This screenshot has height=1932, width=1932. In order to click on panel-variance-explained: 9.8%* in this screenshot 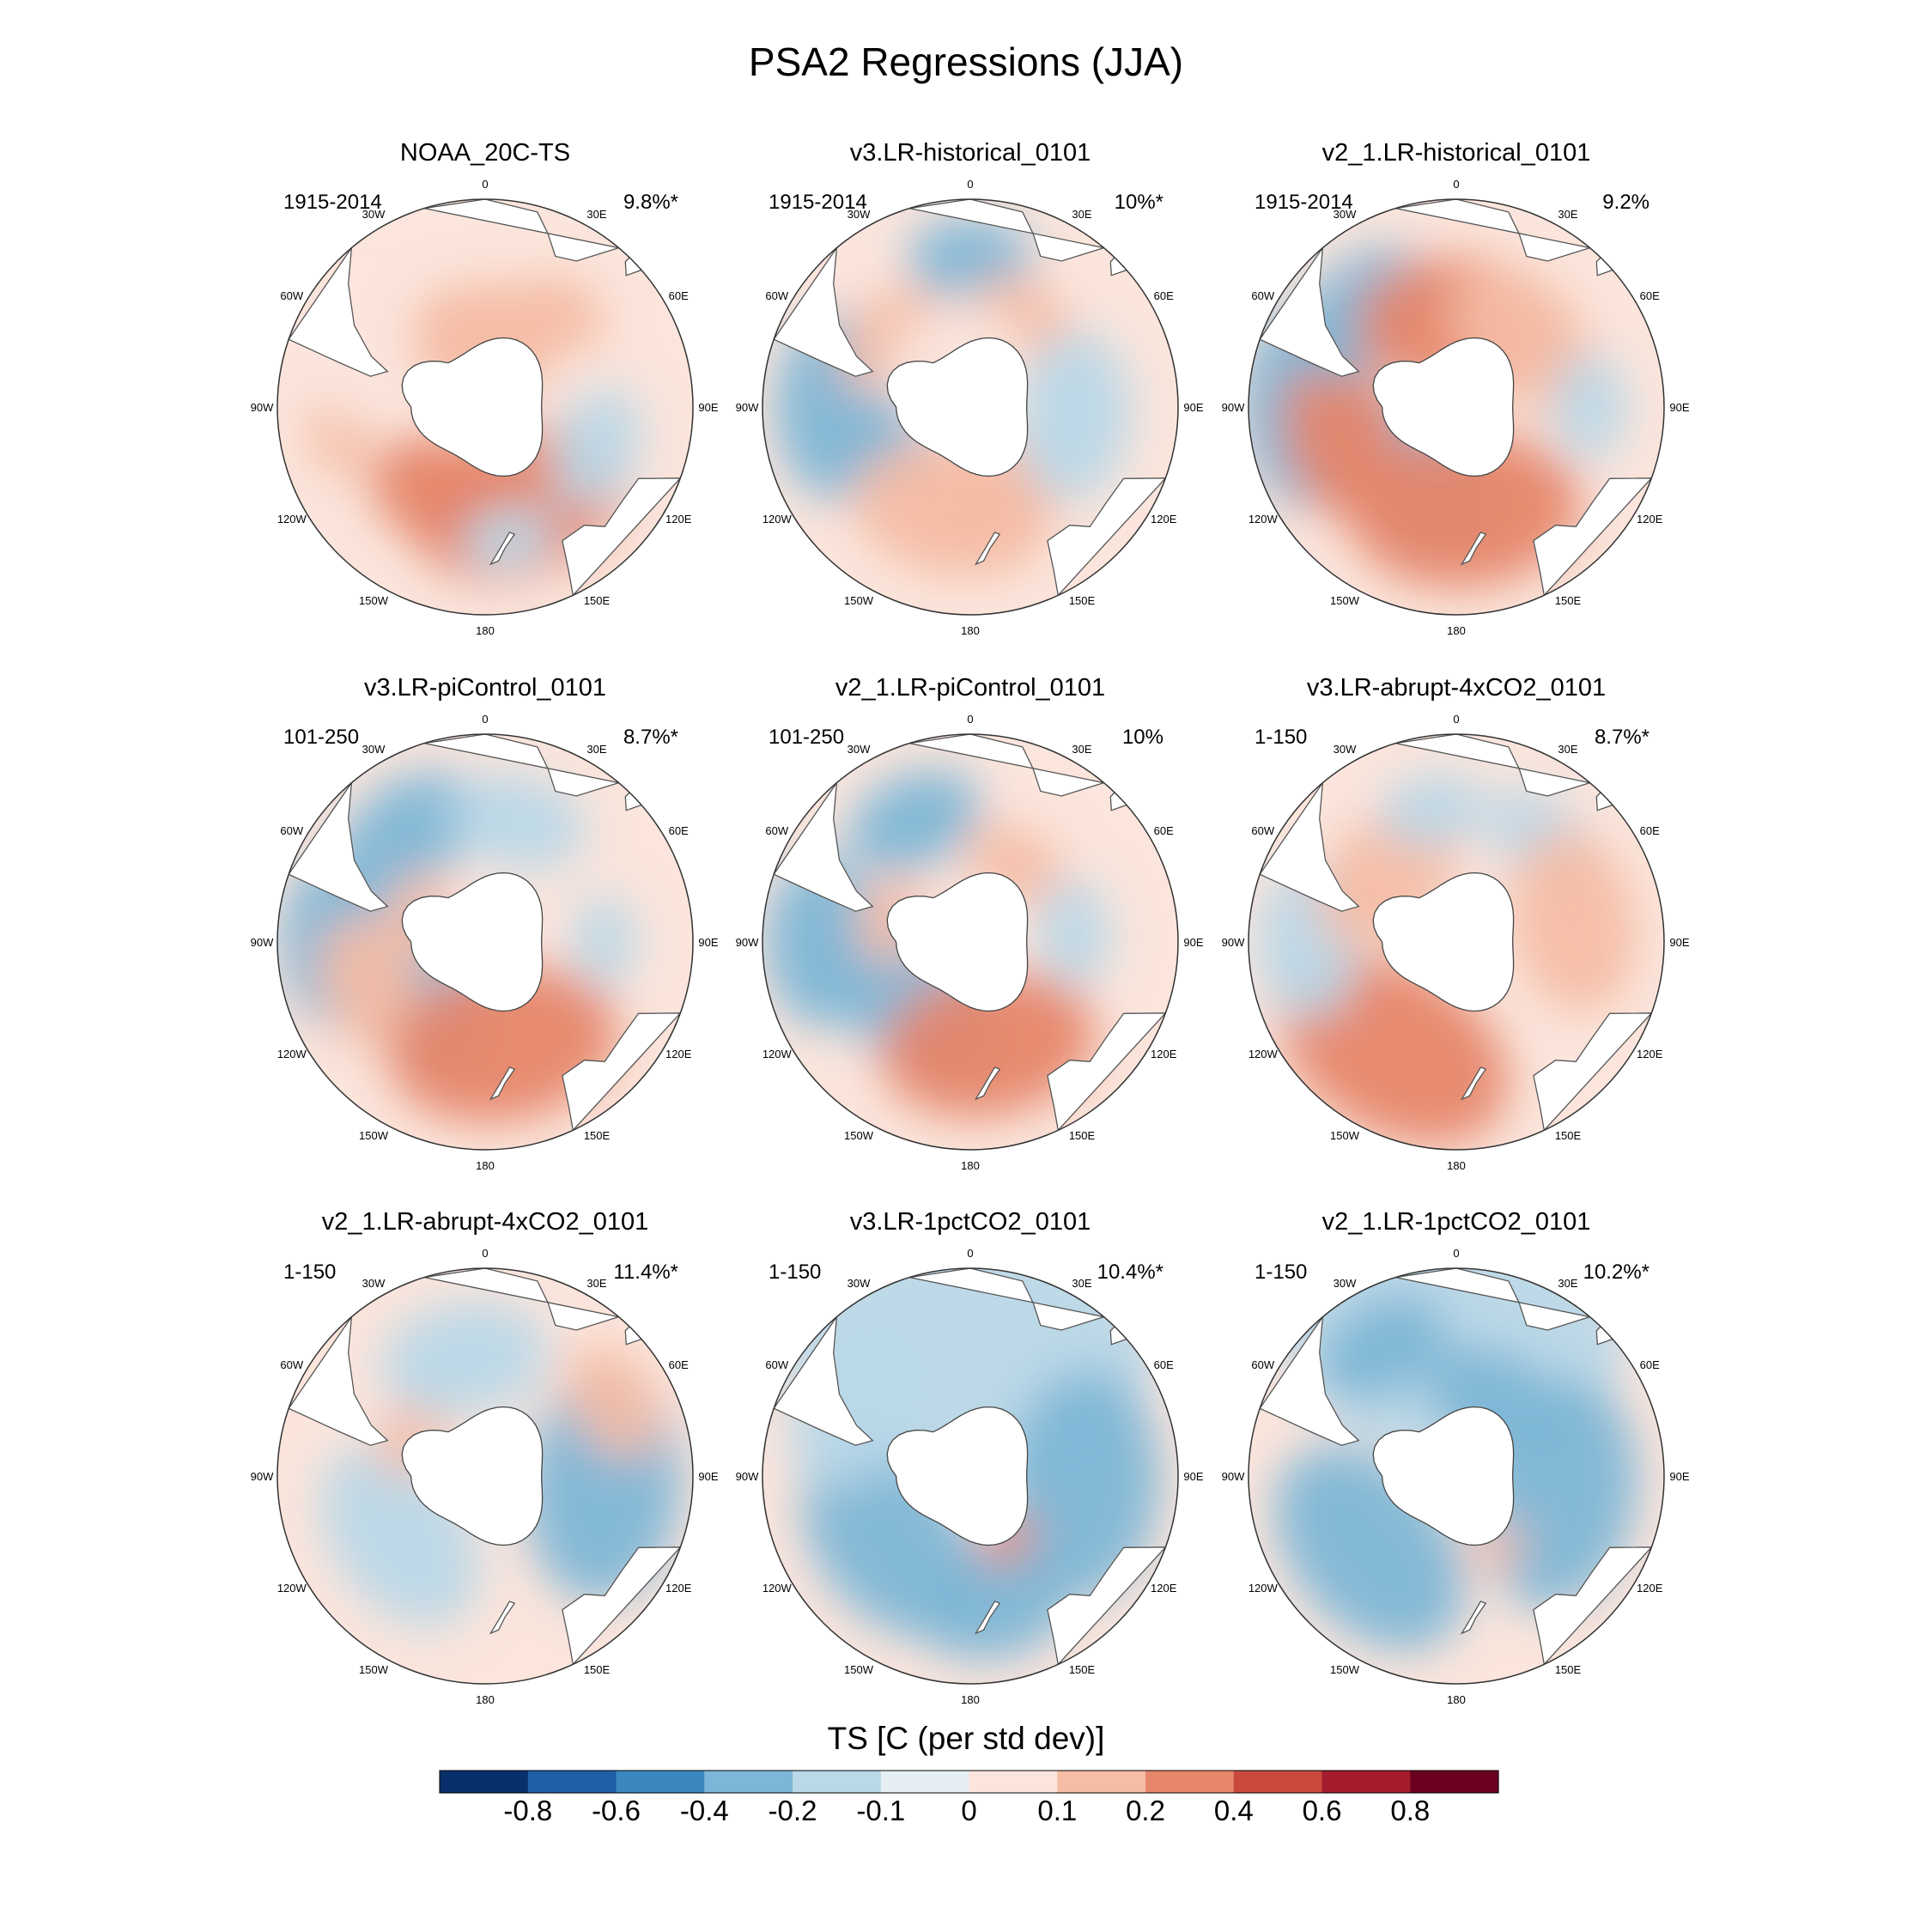, I will do `click(651, 202)`.